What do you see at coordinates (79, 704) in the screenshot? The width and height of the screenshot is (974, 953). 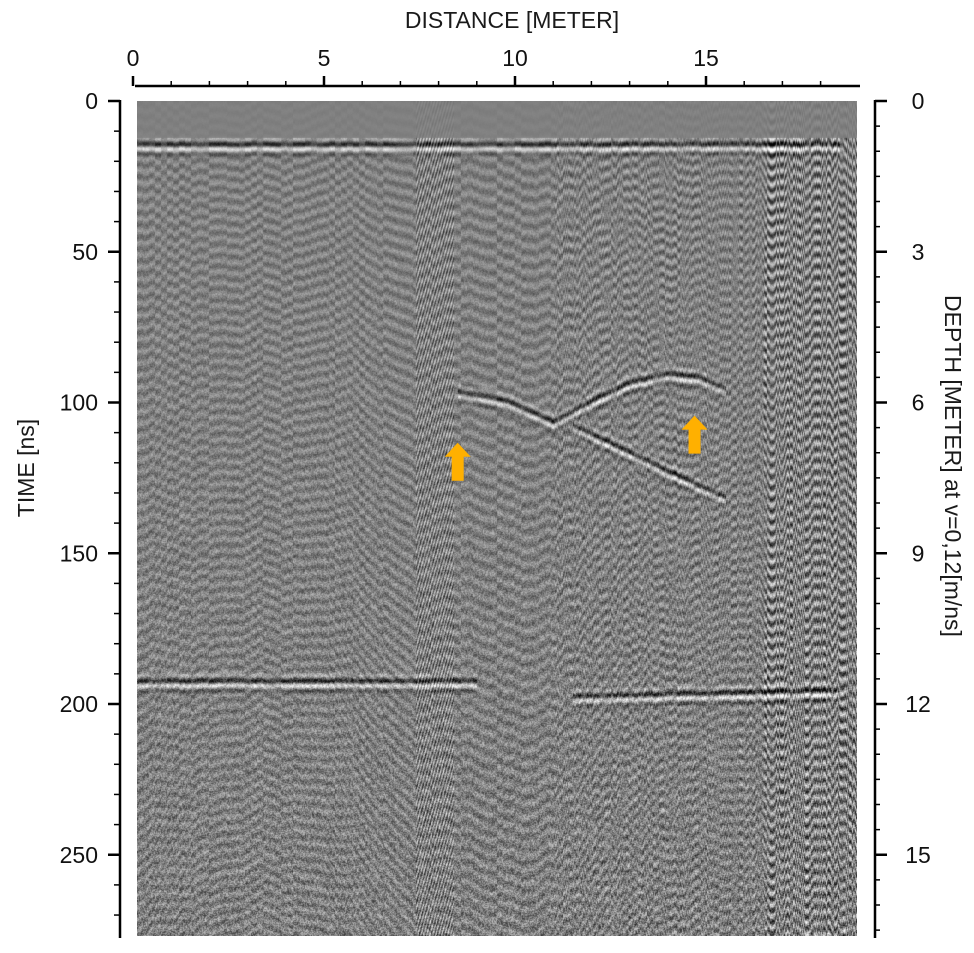 I see `y-tick-label: 200` at bounding box center [79, 704].